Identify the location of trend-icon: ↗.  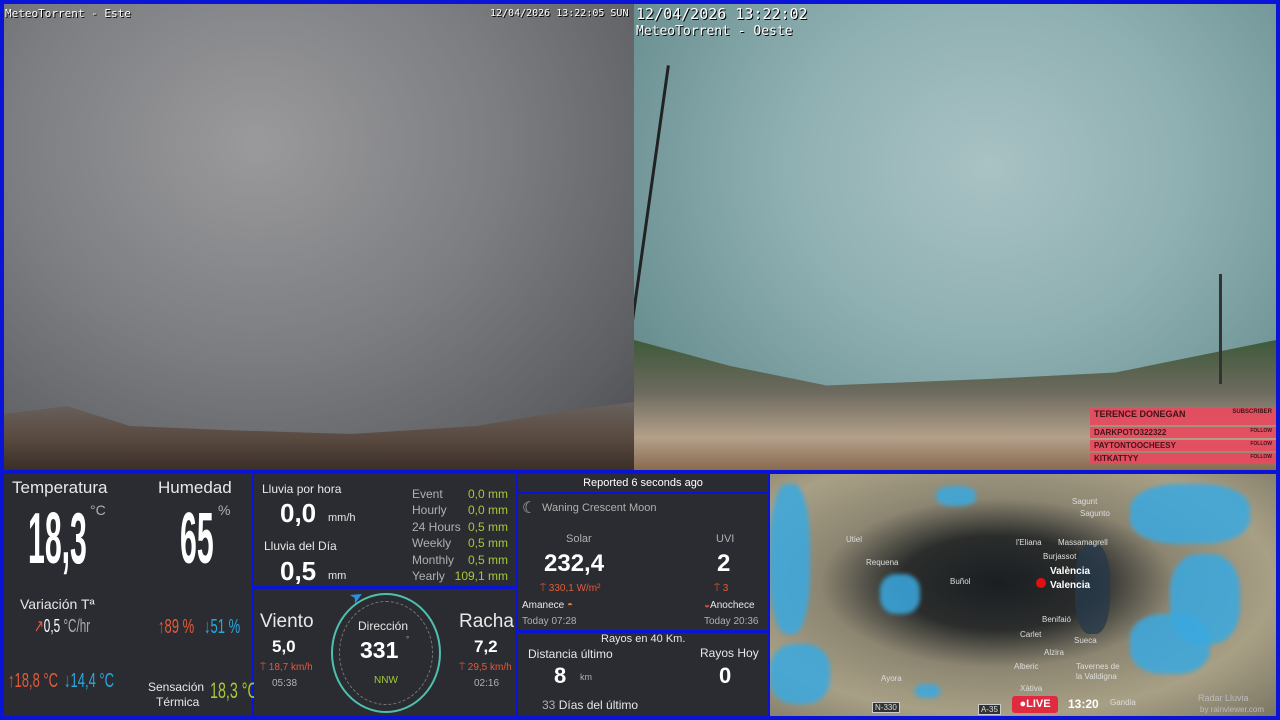
(39, 626).